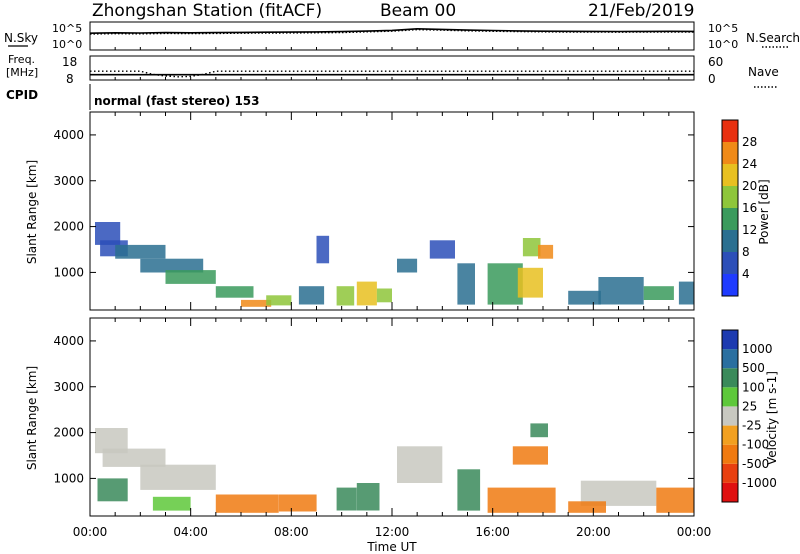  Describe the element at coordinates (90, 532) in the screenshot. I see `xtick-label-0: 00:00` at that location.